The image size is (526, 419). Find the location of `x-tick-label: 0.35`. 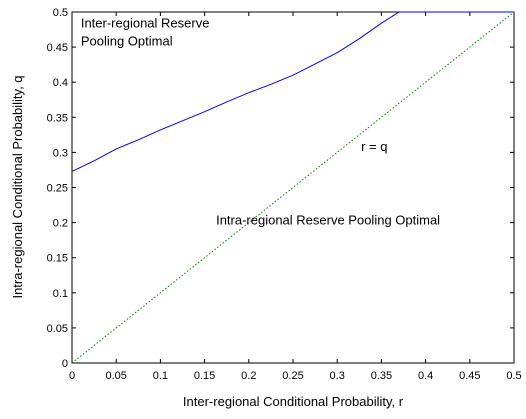

x-tick-label: 0.35 is located at coordinates (381, 376).